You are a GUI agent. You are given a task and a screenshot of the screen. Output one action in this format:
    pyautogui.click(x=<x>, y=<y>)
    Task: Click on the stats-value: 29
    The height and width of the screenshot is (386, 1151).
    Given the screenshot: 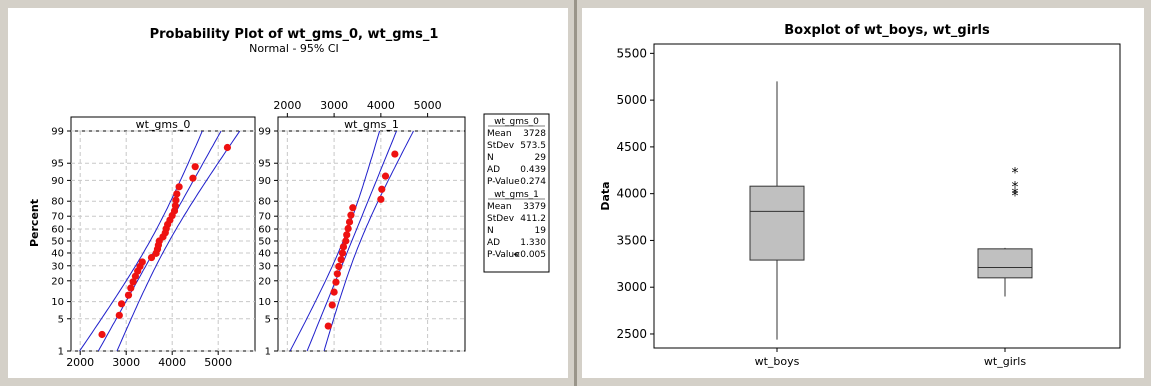 What is the action you would take?
    pyautogui.click(x=541, y=158)
    